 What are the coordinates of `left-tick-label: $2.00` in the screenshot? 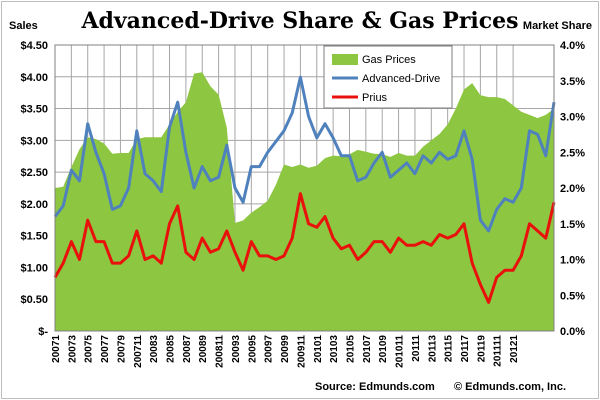 It's located at (34, 205).